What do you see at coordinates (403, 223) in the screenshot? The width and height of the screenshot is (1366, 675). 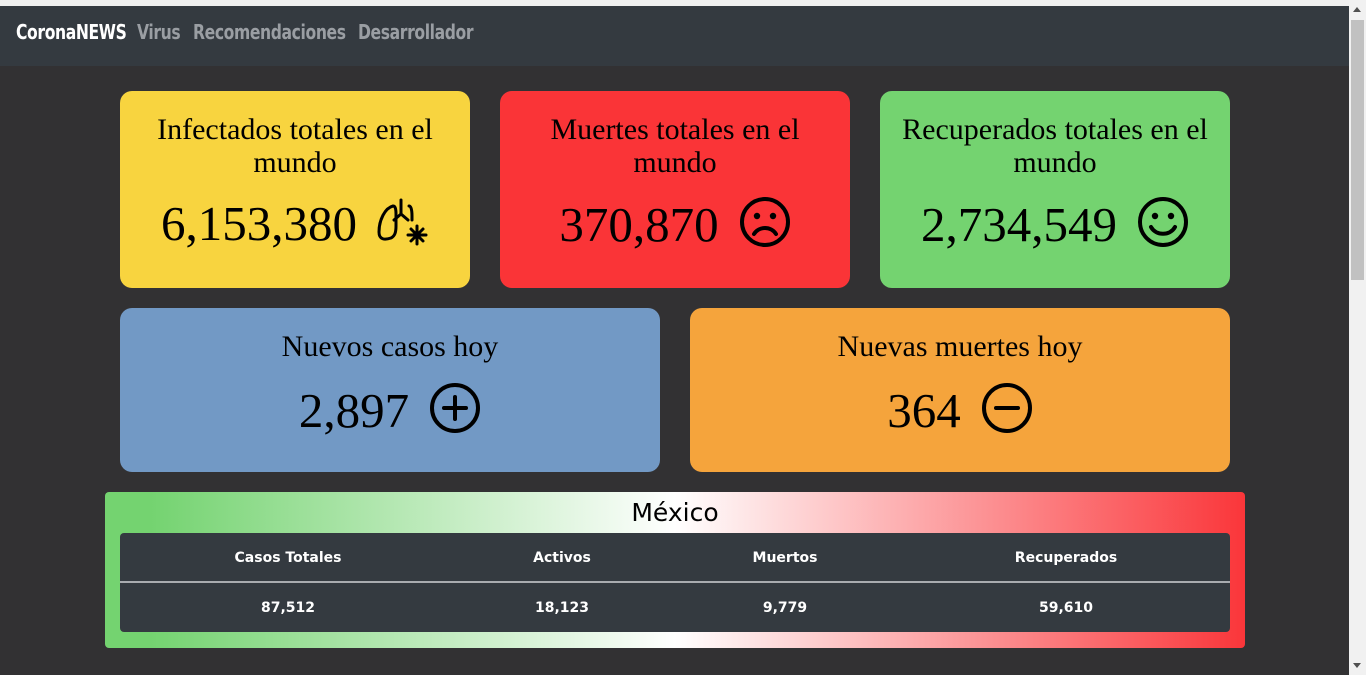 I see `lungs-virus-icon` at bounding box center [403, 223].